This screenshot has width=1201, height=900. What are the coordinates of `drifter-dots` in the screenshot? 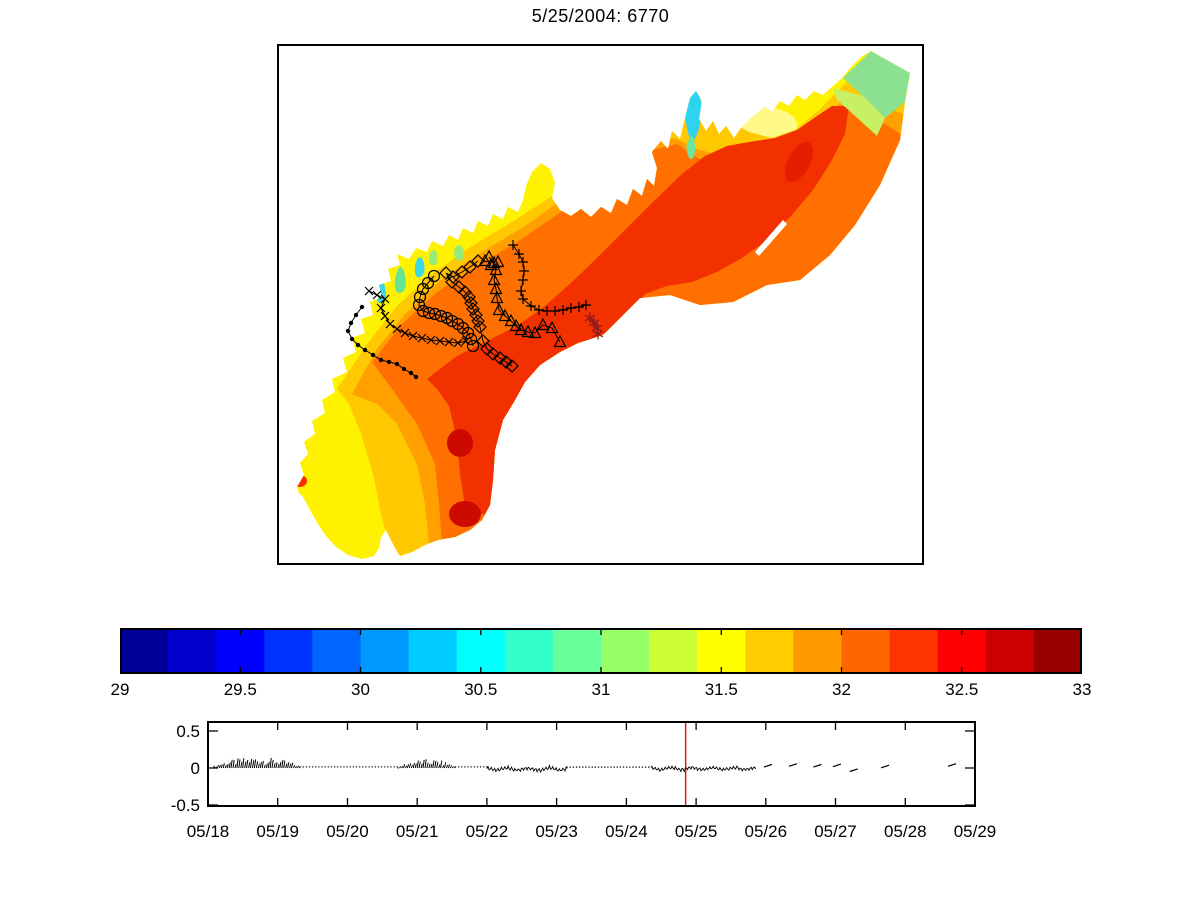 It's located at (382, 342).